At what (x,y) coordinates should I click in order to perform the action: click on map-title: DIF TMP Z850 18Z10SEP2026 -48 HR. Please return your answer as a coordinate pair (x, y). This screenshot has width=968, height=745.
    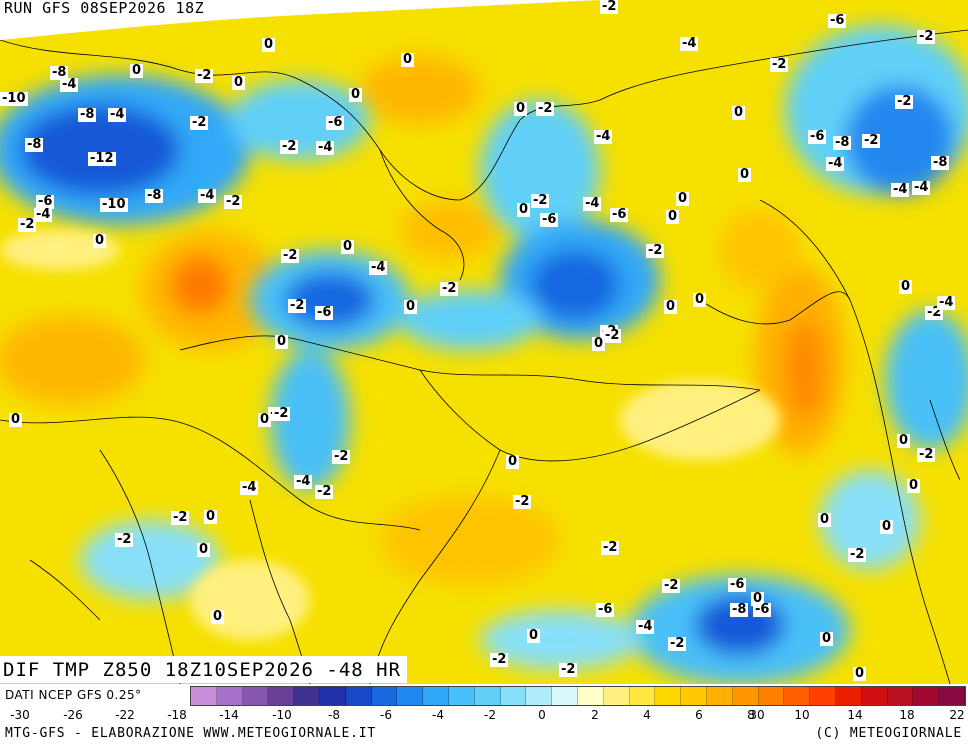
    Looking at the image, I should click on (204, 669).